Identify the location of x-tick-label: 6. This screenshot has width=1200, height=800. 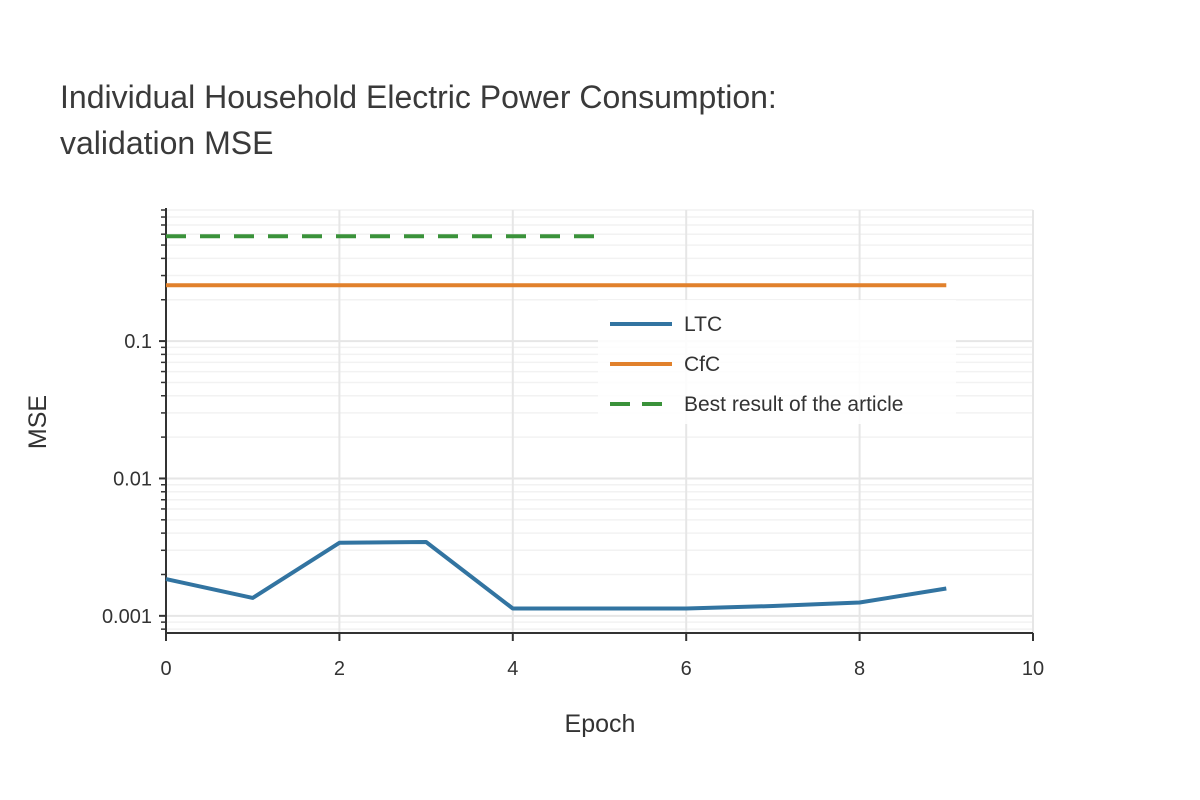
(686, 669).